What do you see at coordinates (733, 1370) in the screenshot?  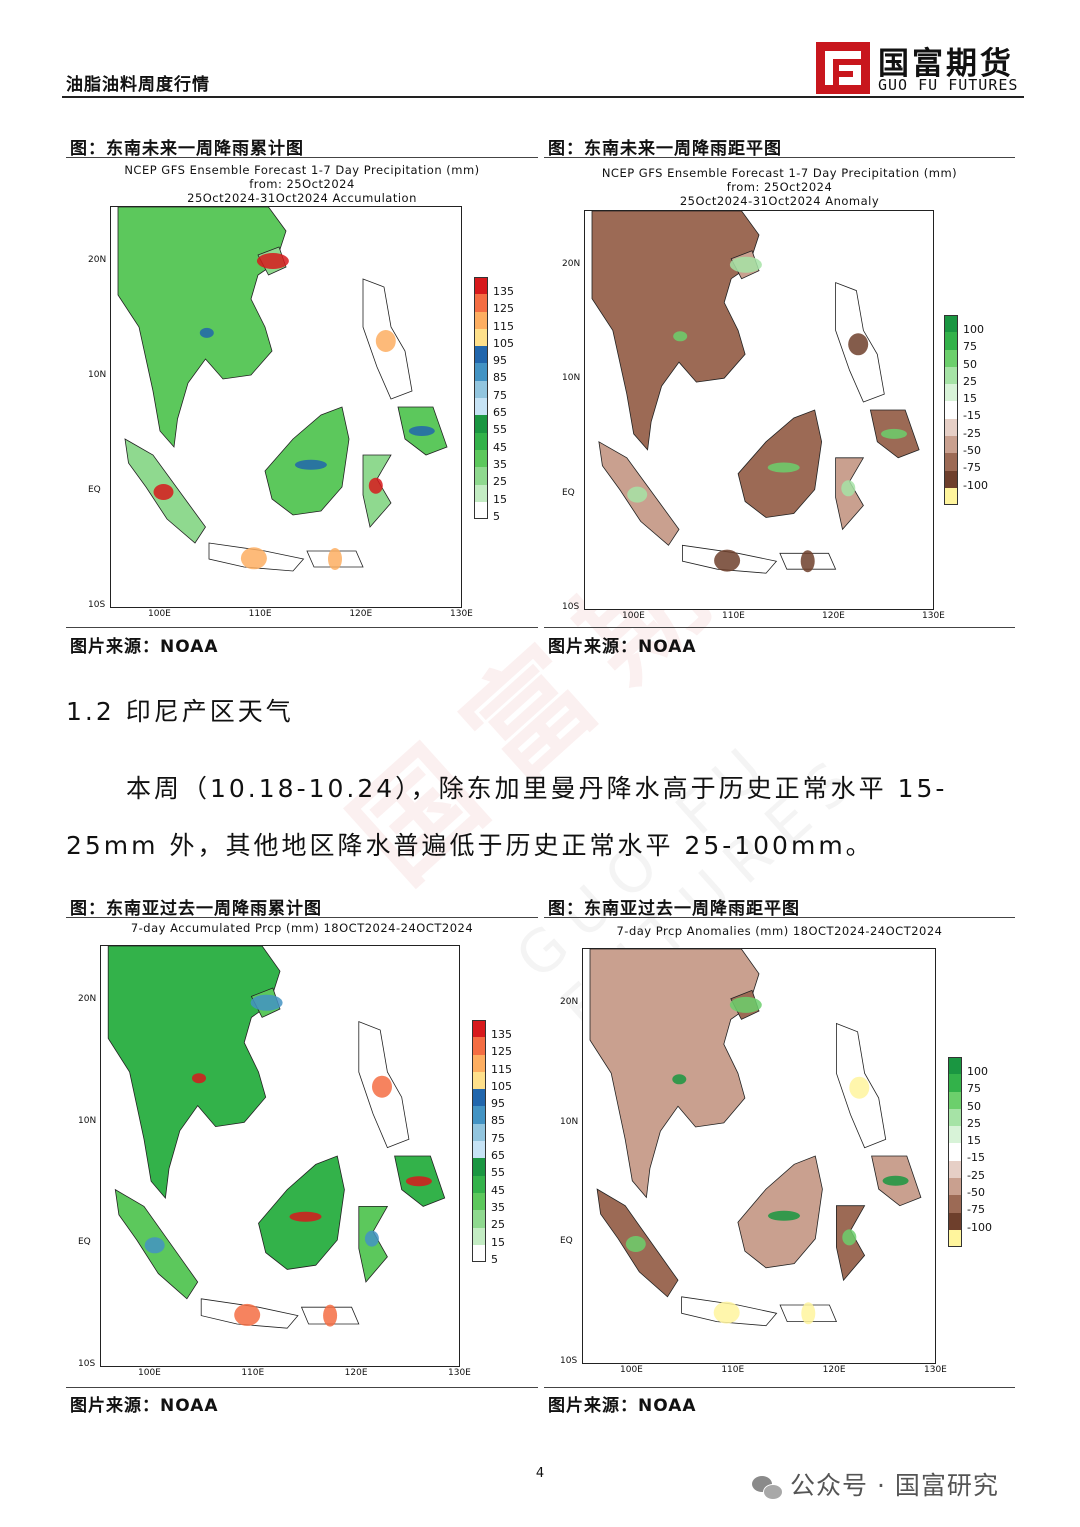 I see `x-tick-label: 110E` at bounding box center [733, 1370].